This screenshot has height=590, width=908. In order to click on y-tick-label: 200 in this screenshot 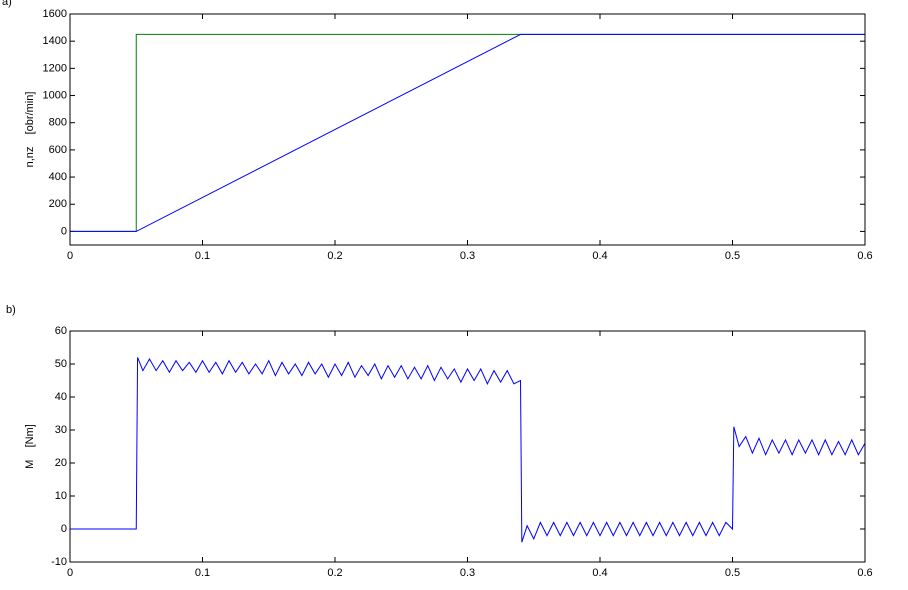, I will do `click(58, 204)`.